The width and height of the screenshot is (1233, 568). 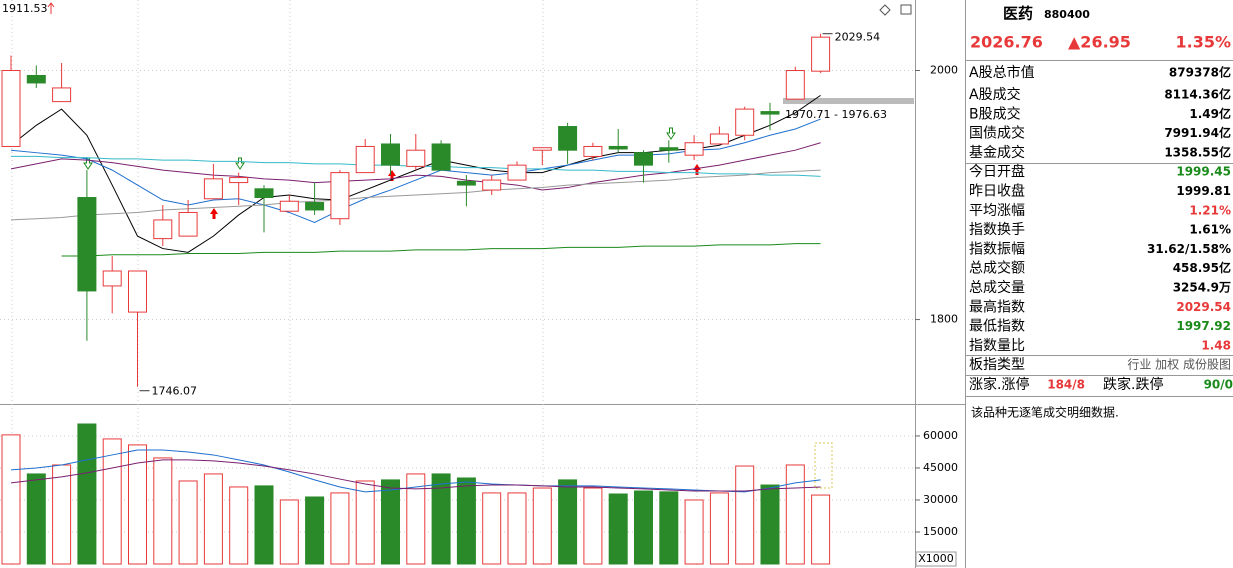 What do you see at coordinates (997, 133) in the screenshot?
I see `row-label: 国债成交` at bounding box center [997, 133].